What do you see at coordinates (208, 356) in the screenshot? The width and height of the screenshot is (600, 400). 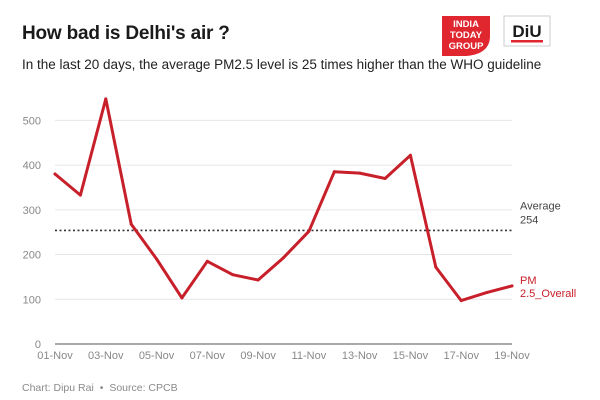 I see `x-tick-label: 07-Nov` at bounding box center [208, 356].